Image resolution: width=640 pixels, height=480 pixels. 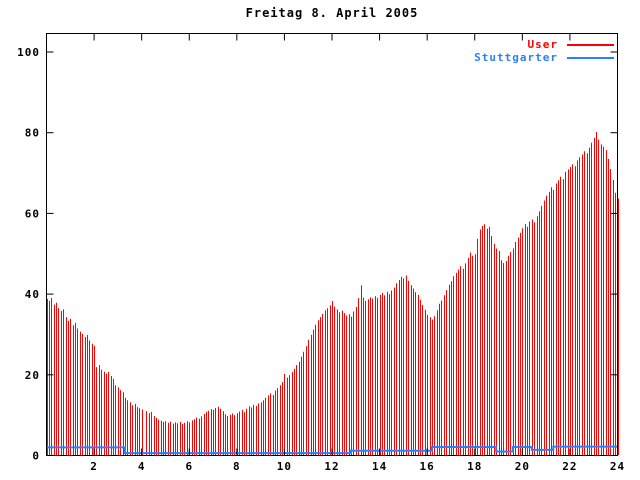 What do you see at coordinates (379, 466) in the screenshot?
I see `x-tick-label: 14` at bounding box center [379, 466].